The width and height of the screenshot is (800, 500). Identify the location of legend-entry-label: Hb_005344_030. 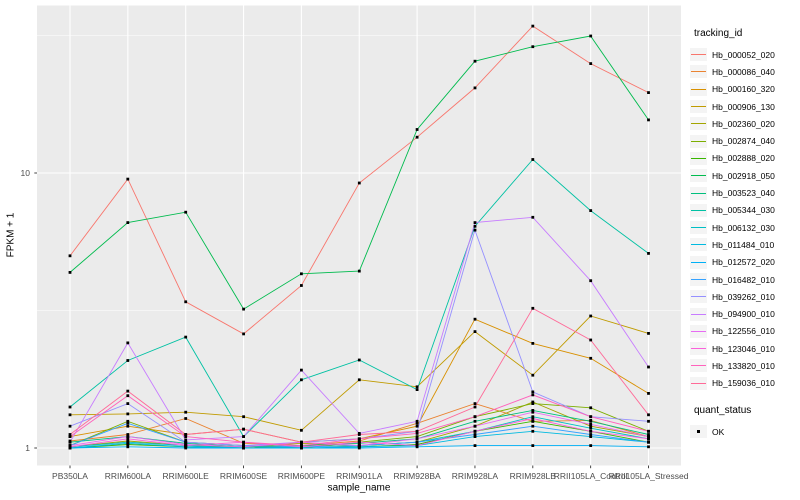
(743, 210).